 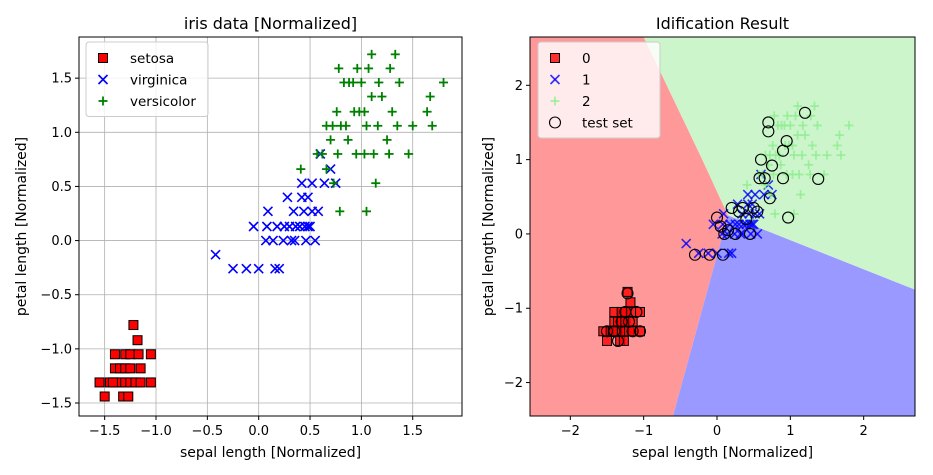 What do you see at coordinates (599, 90) in the screenshot?
I see `right-legend: 0 1 2 test set` at bounding box center [599, 90].